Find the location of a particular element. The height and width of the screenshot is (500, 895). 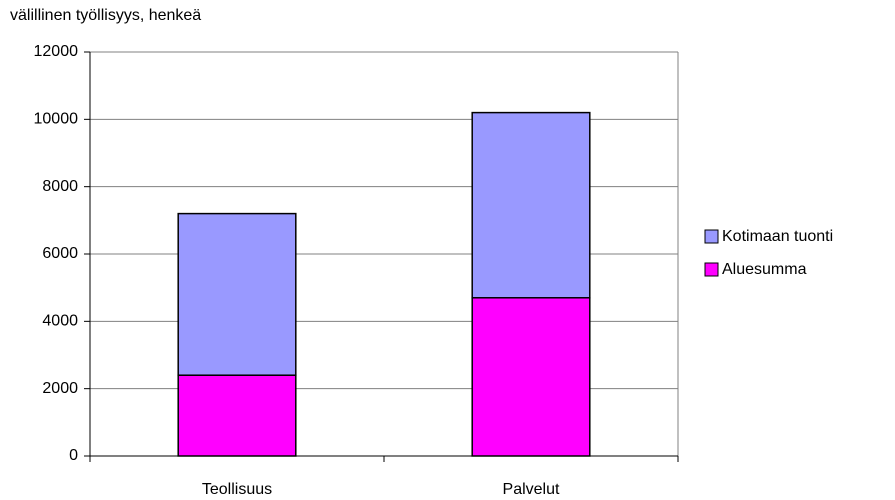

y-tick-label: 10000 is located at coordinates (56, 119).